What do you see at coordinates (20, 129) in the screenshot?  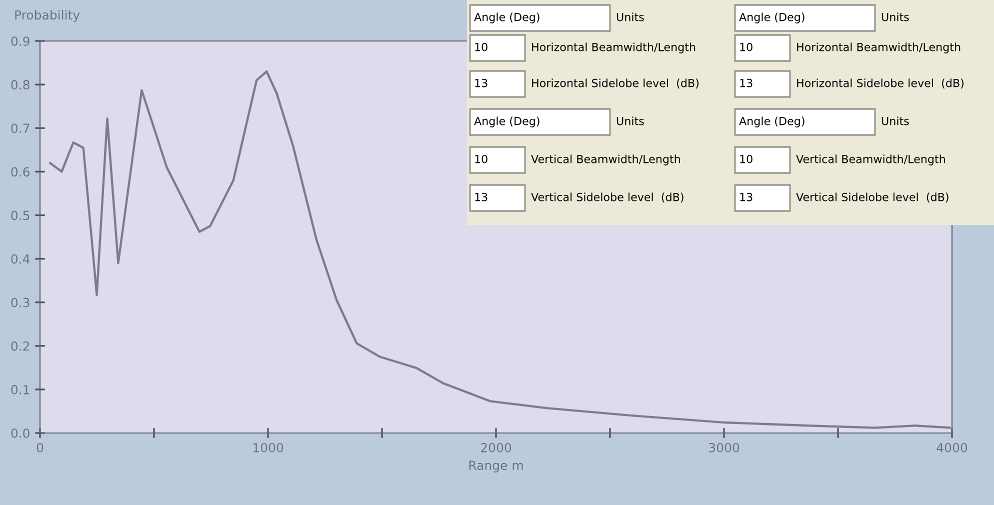 I see `y-tick-label: 0.7` at bounding box center [20, 129].